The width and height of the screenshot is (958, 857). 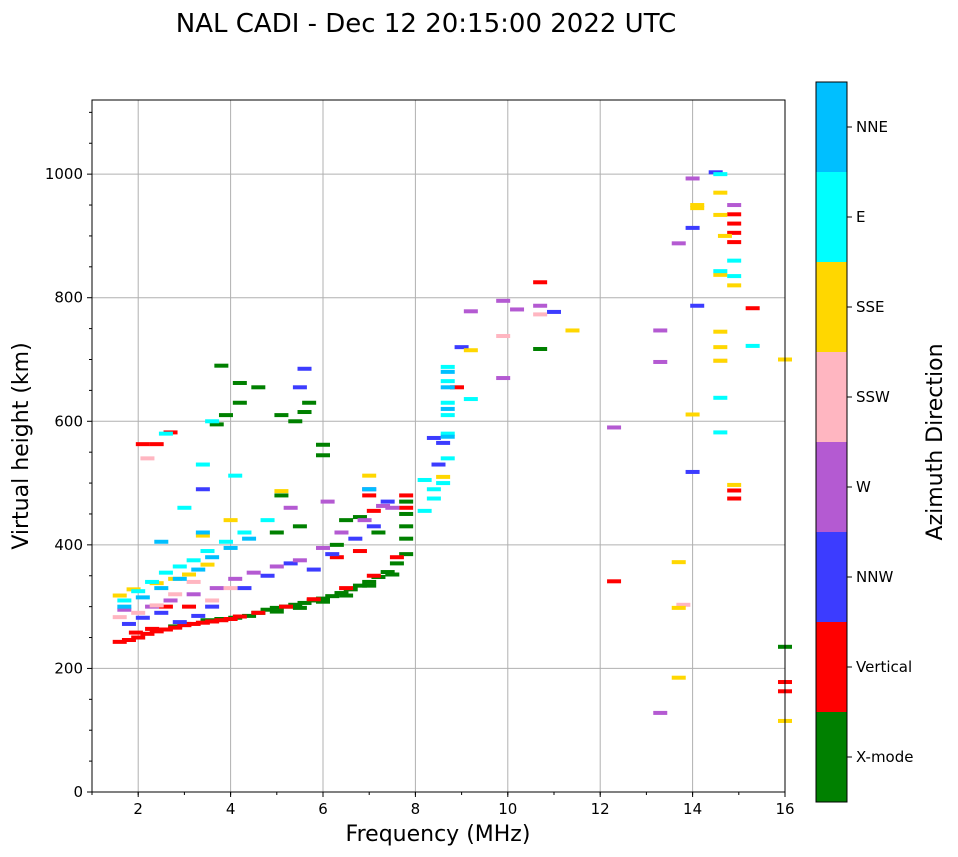 I want to click on x-tick-label: 10, so click(x=507, y=809).